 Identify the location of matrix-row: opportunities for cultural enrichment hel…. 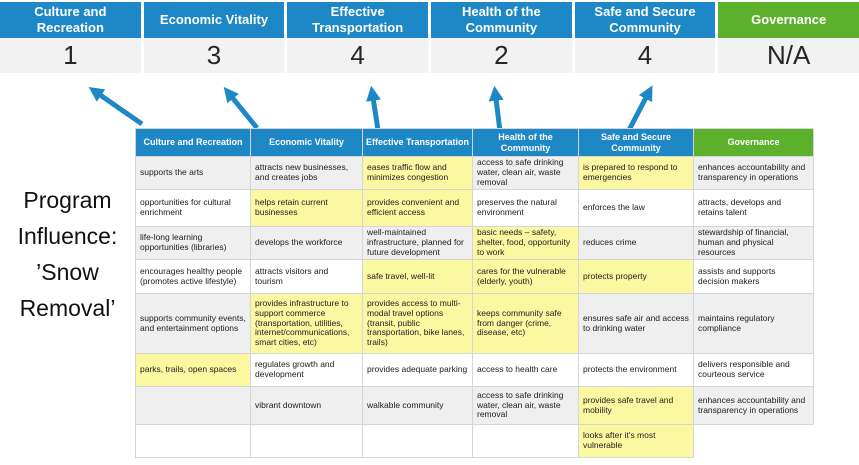
(474, 208).